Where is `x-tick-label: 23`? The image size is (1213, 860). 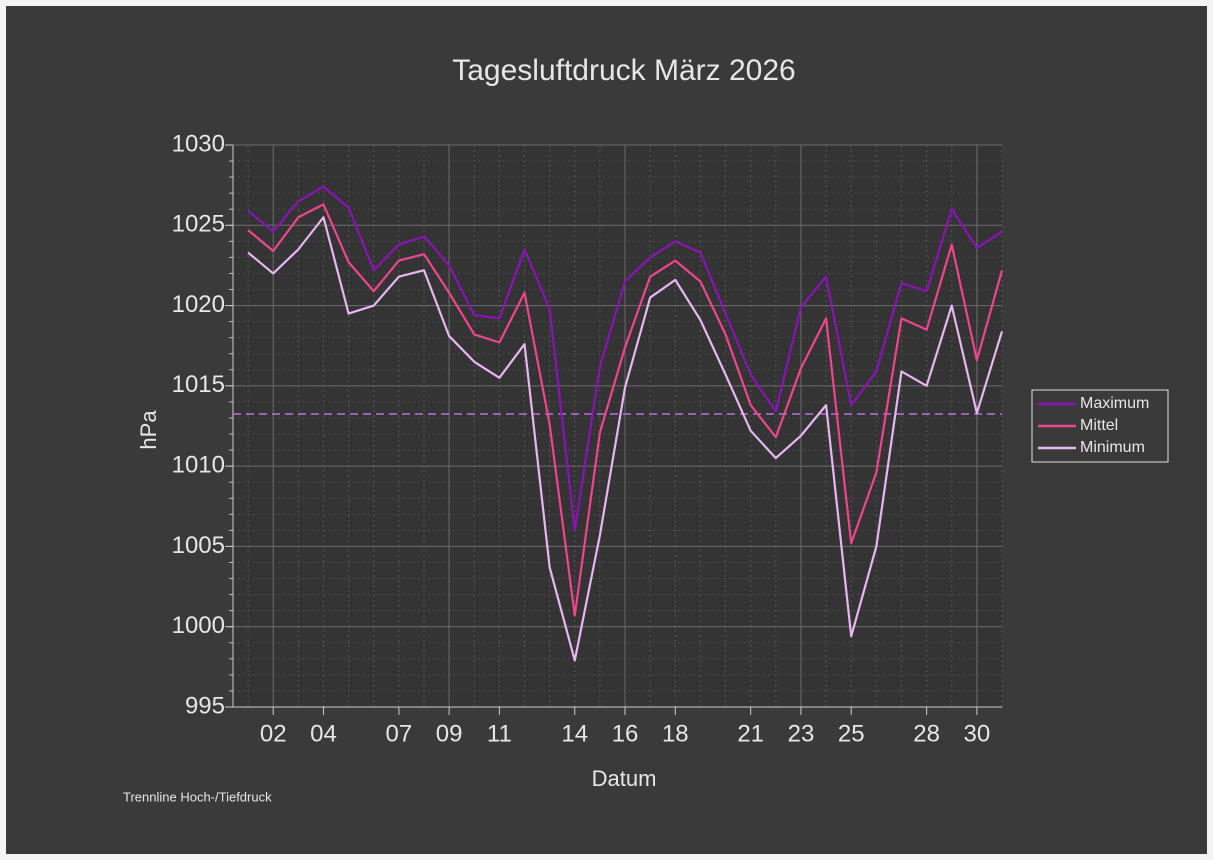
x-tick-label: 23 is located at coordinates (801, 733).